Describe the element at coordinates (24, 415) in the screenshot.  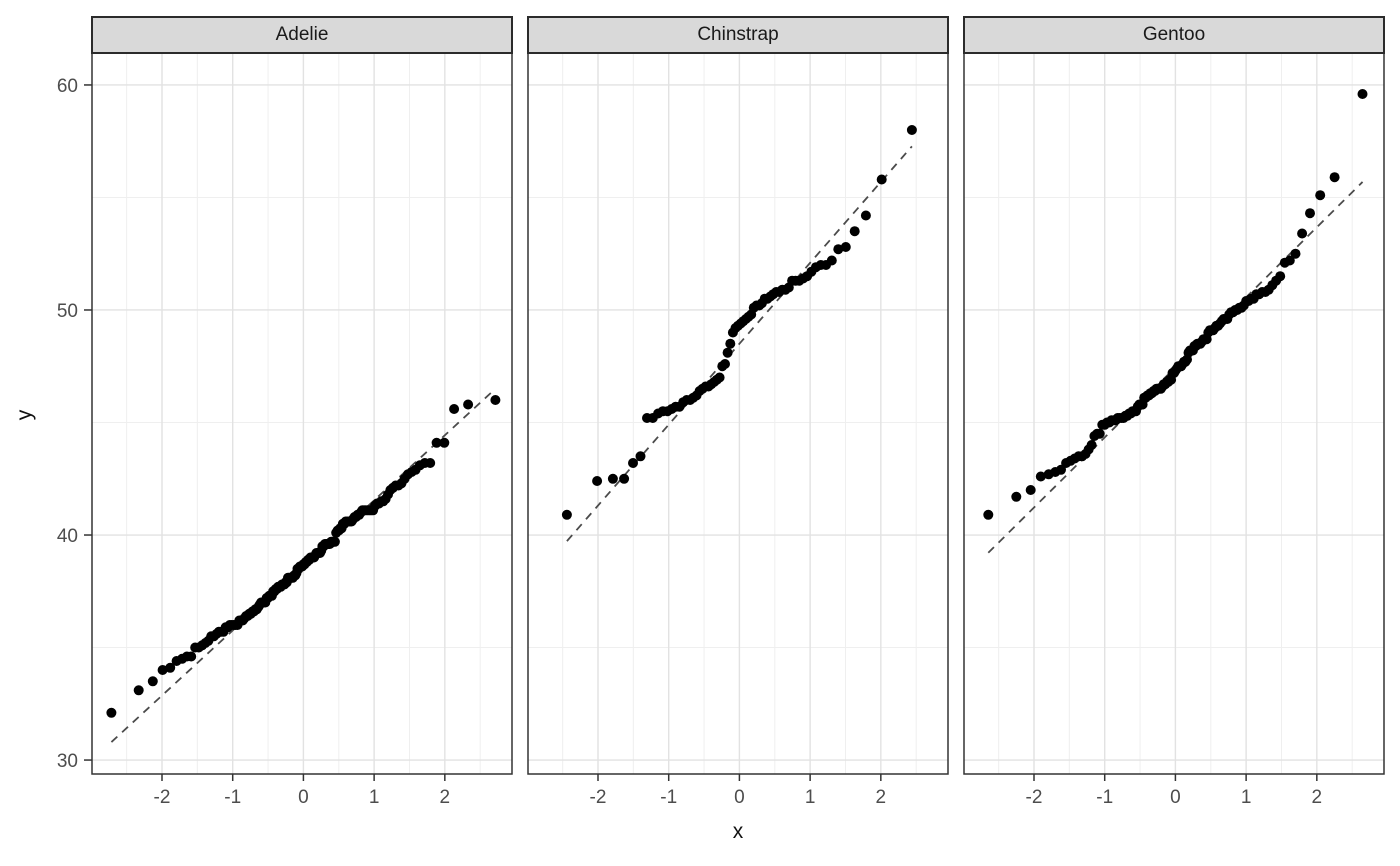
I see `y-axis-title: y` at that location.